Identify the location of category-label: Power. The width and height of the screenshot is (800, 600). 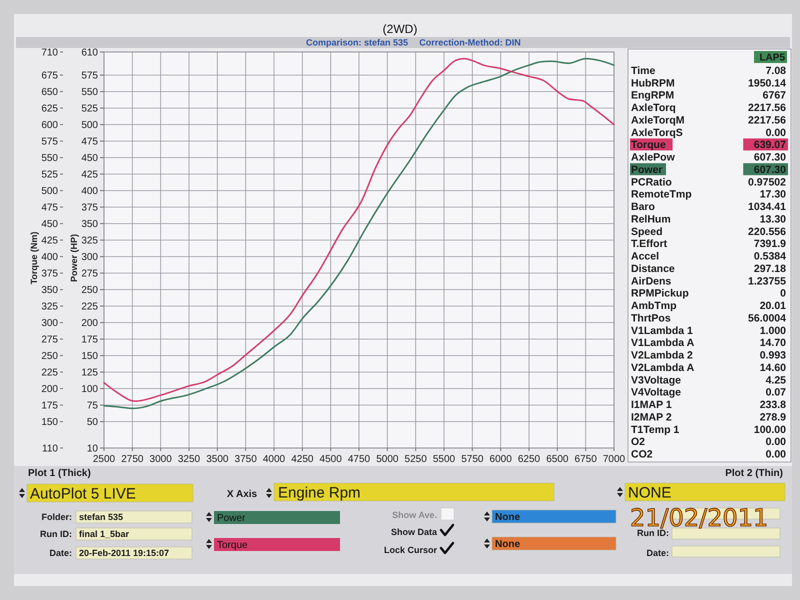
(647, 170).